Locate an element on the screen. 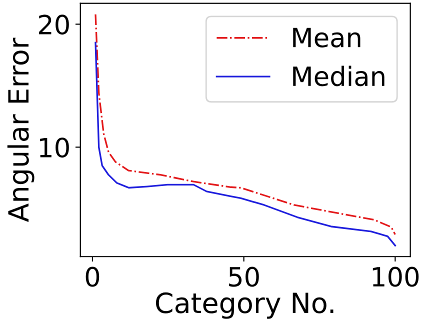 The image size is (423, 329). legend-label: Median is located at coordinates (338, 76).